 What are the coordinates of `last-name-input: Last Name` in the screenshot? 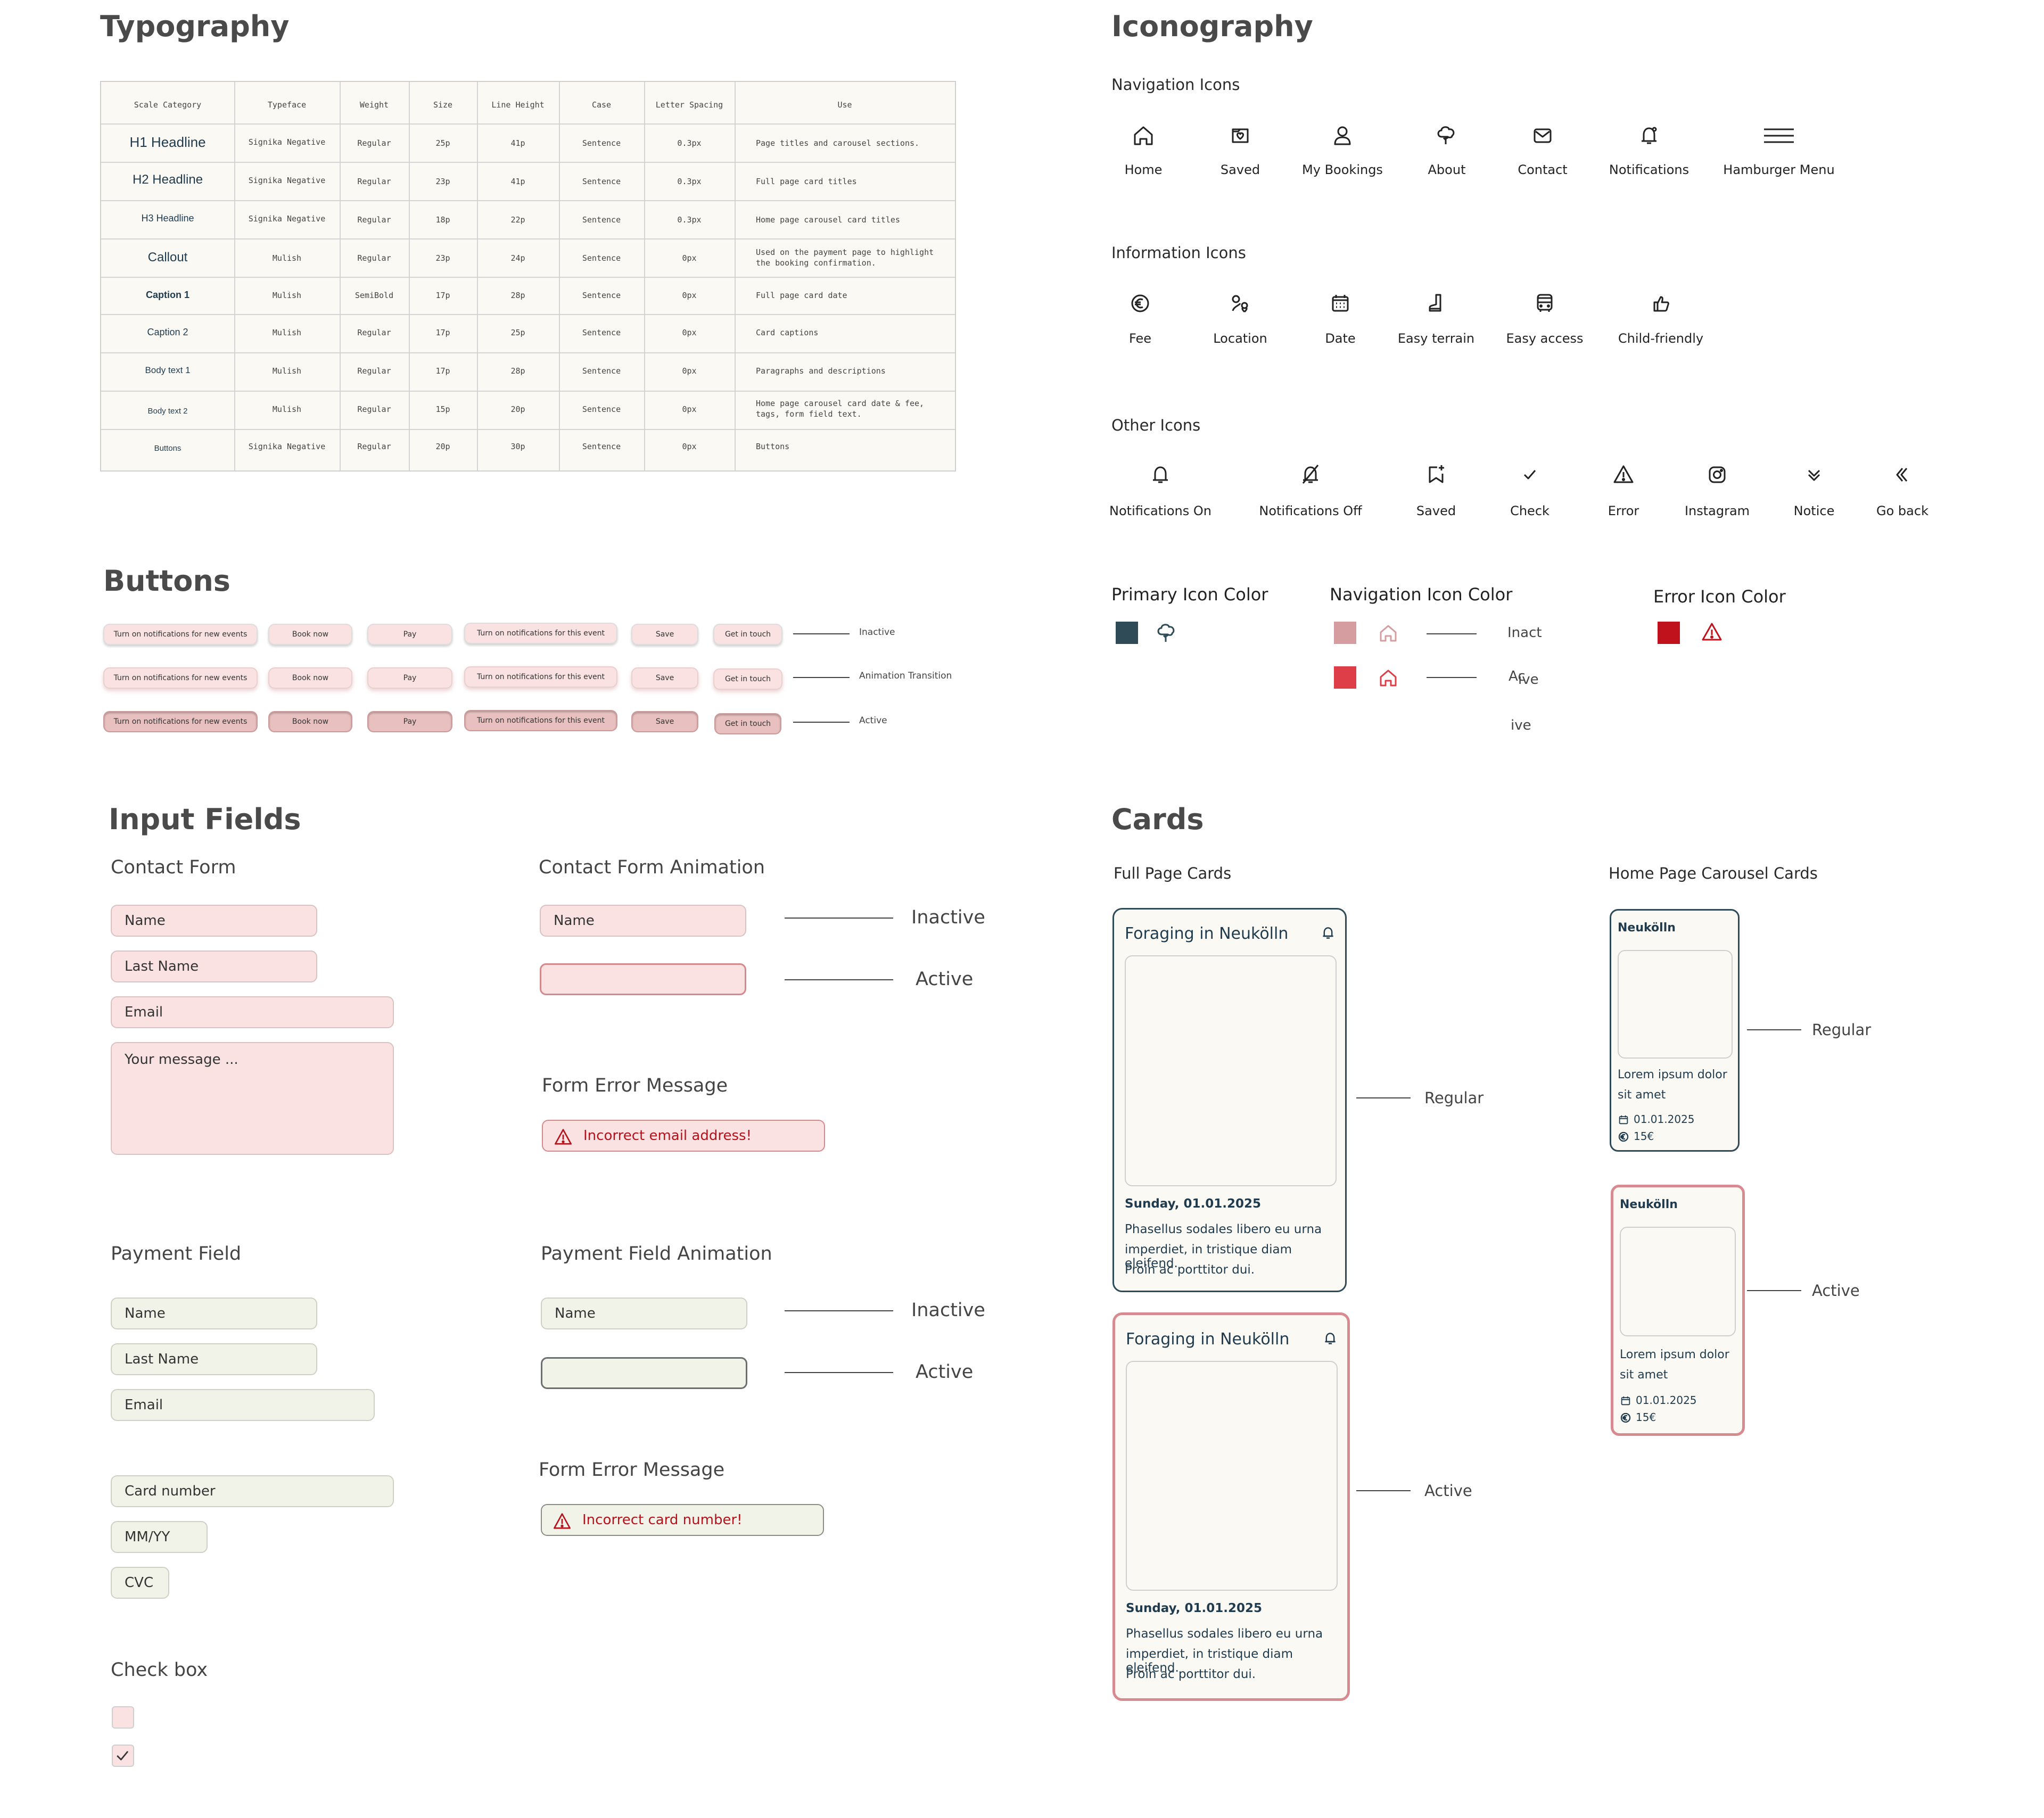 It's located at (214, 966).